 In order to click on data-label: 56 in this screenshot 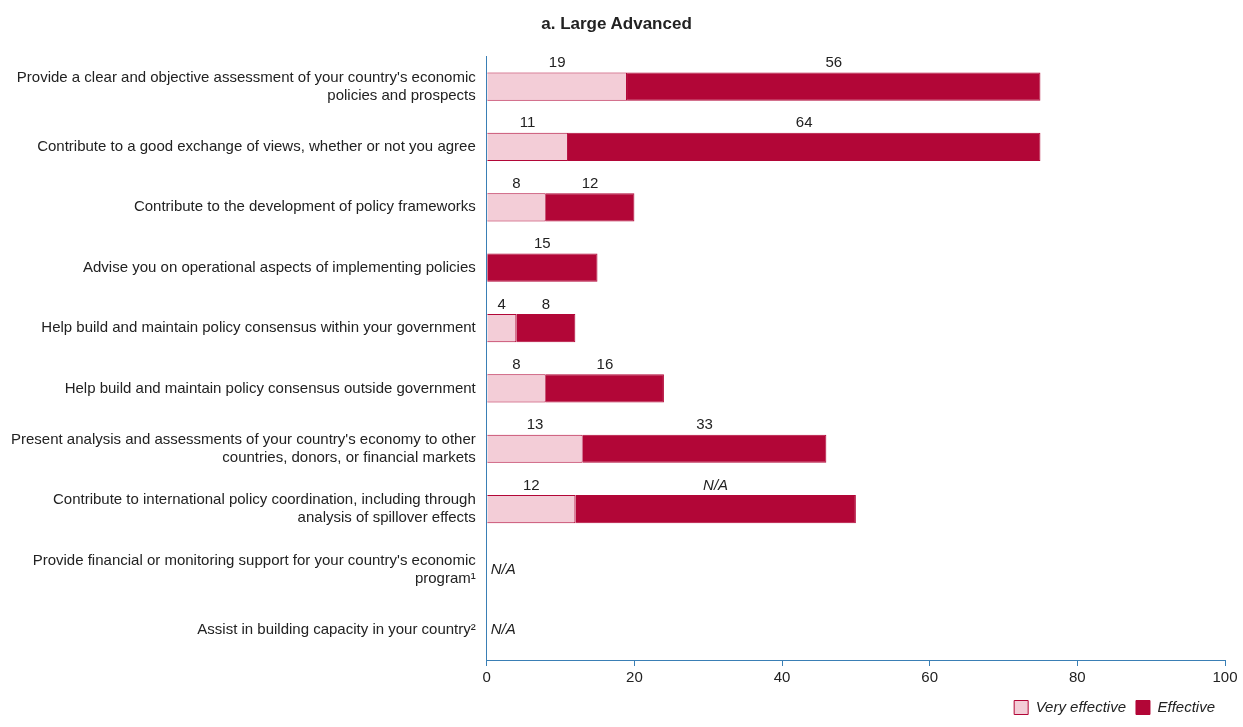, I will do `click(834, 62)`.